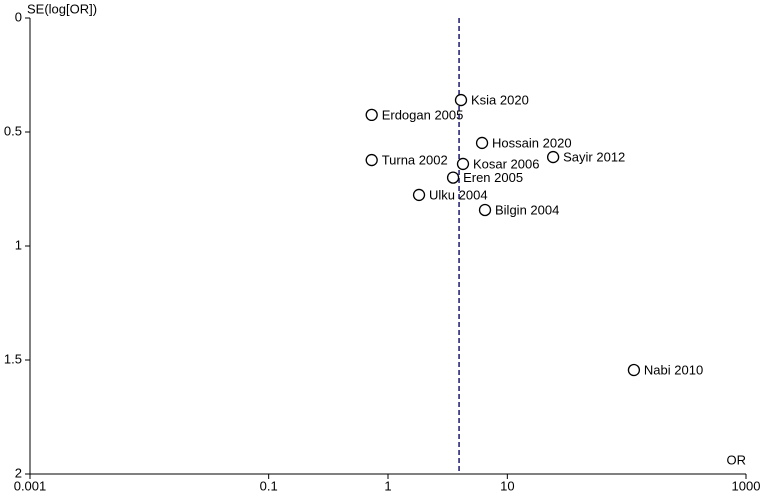 This screenshot has width=766, height=496. What do you see at coordinates (18, 244) in the screenshot?
I see `y-tick-label: 1` at bounding box center [18, 244].